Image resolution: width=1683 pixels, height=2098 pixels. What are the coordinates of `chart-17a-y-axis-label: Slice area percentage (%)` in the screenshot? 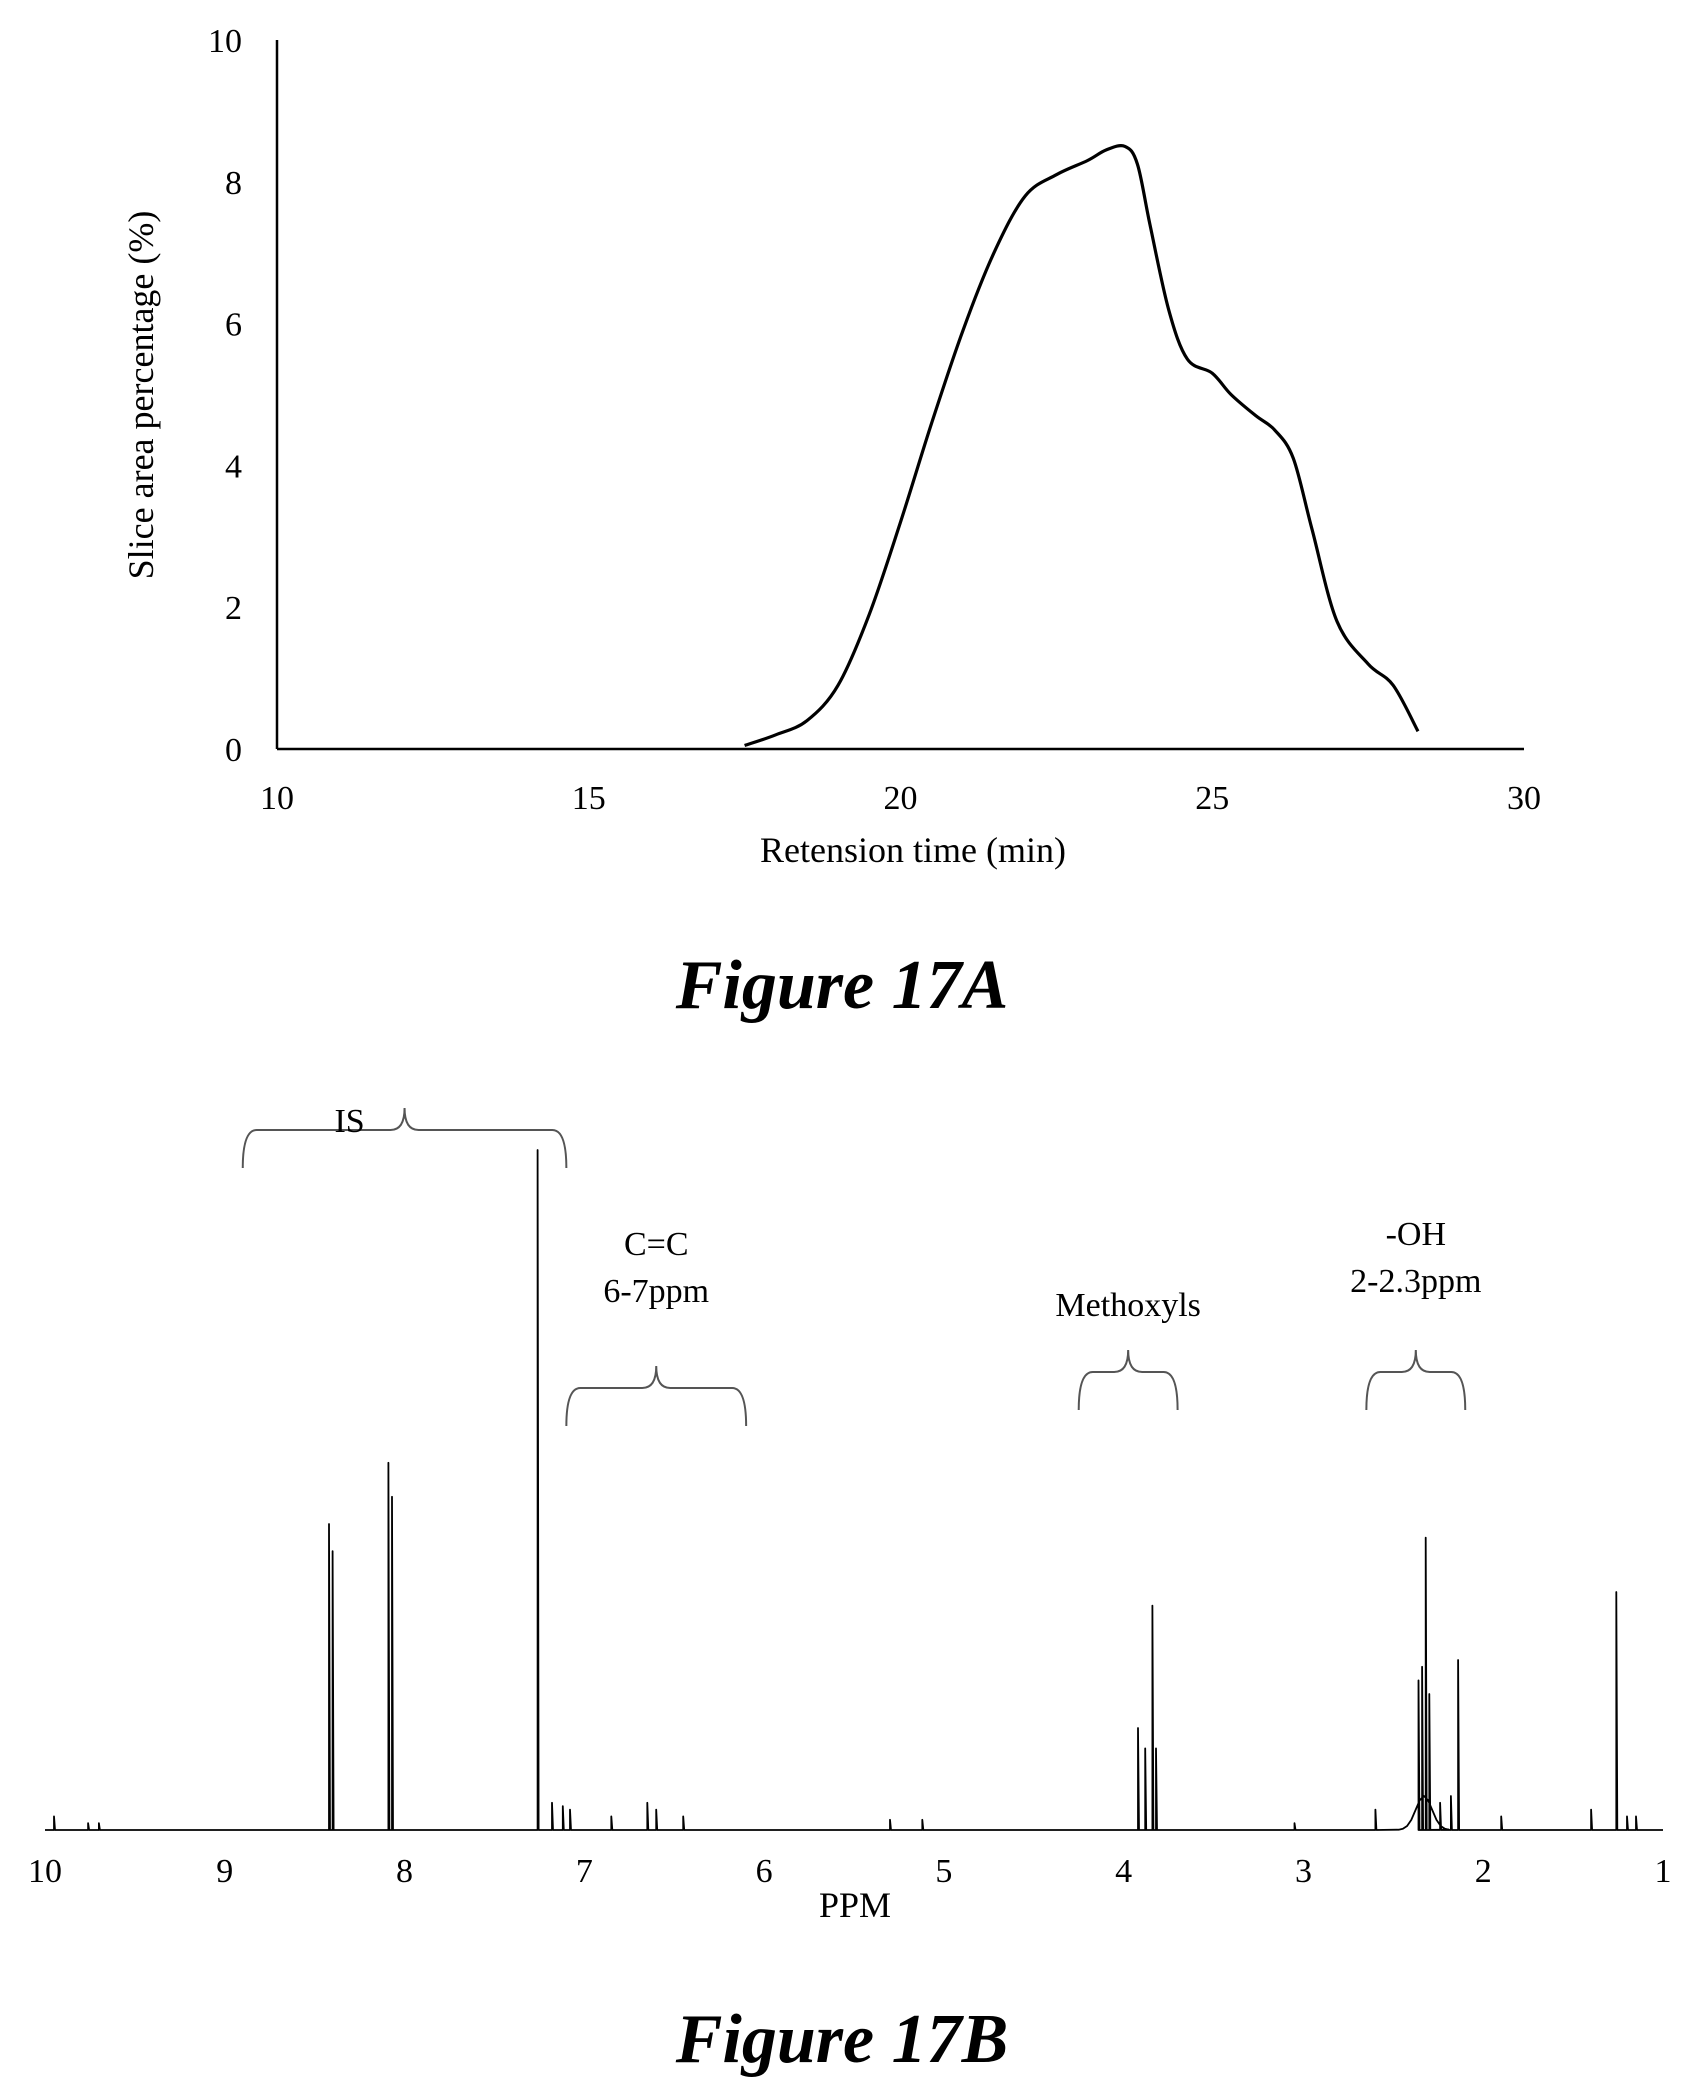 It's located at (141, 395).